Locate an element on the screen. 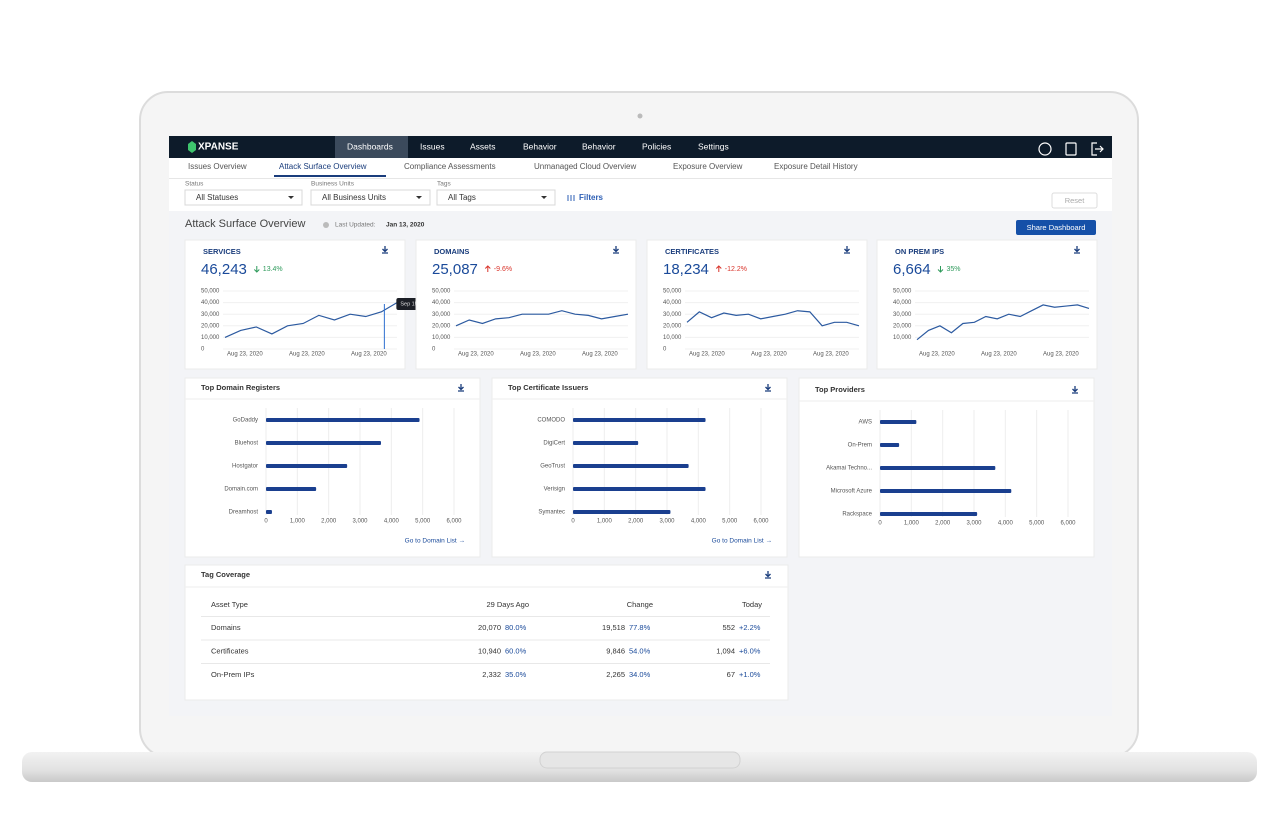 This screenshot has width=1284, height=830. table-count: 9,846 is located at coordinates (615, 650).